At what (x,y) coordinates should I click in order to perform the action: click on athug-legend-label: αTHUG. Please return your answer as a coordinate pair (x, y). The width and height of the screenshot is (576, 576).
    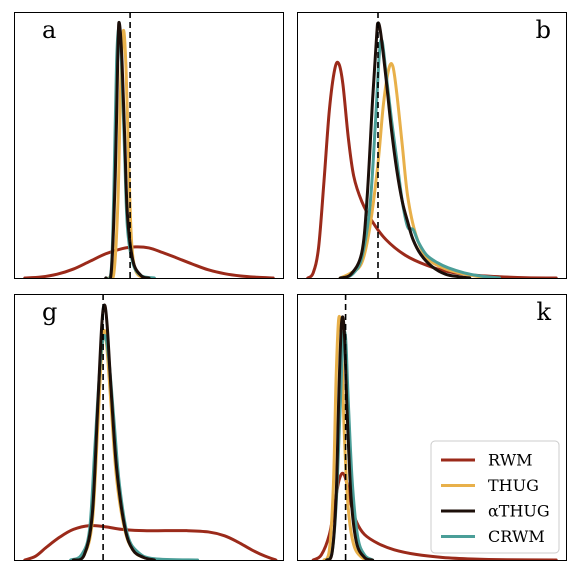
    Looking at the image, I should click on (519, 511).